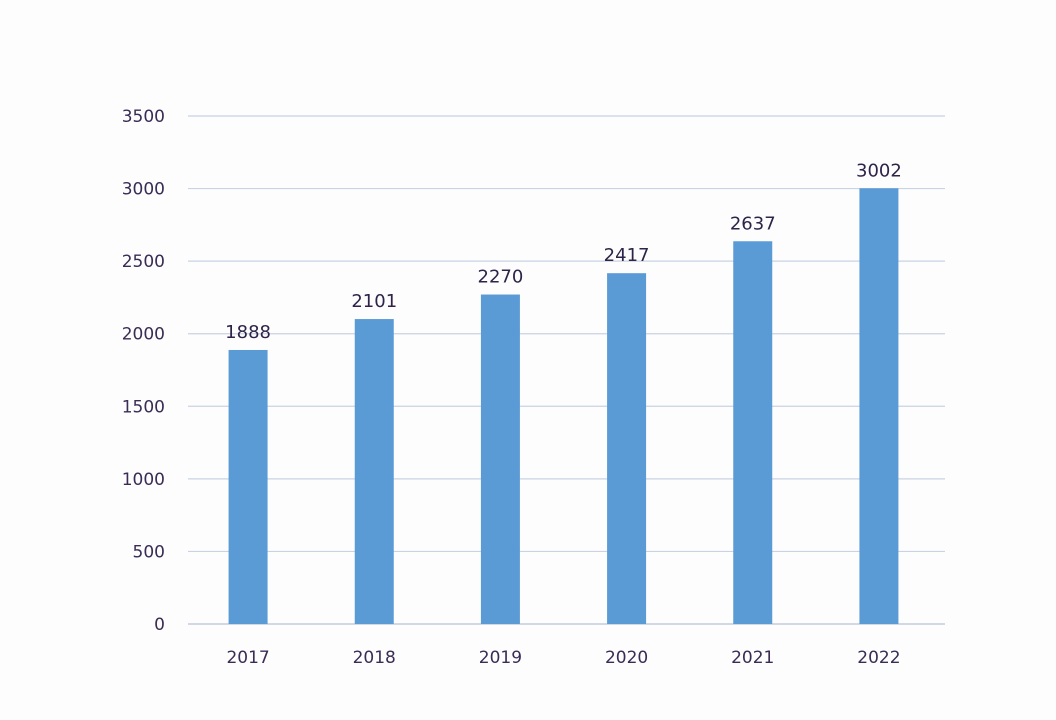 The image size is (1056, 720). I want to click on data-label: 3002, so click(879, 170).